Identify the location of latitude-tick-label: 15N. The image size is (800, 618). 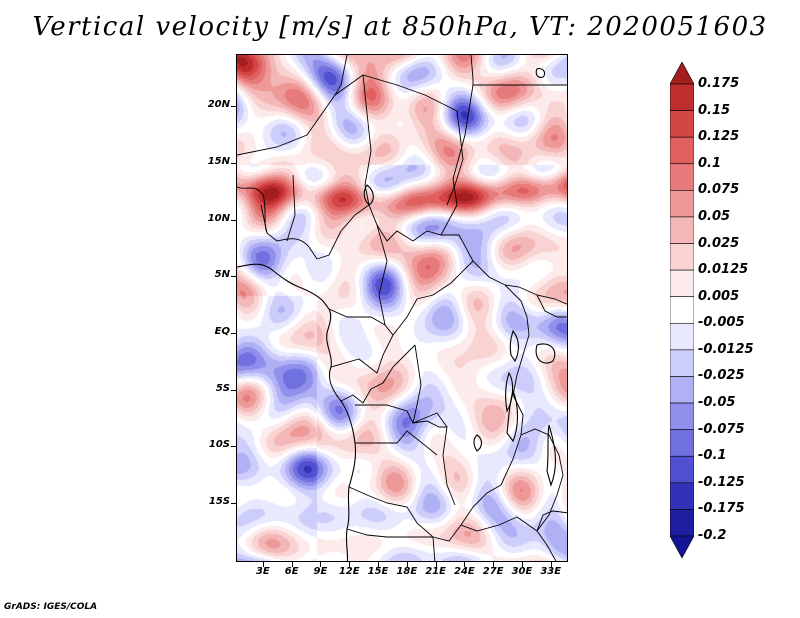
(218, 161).